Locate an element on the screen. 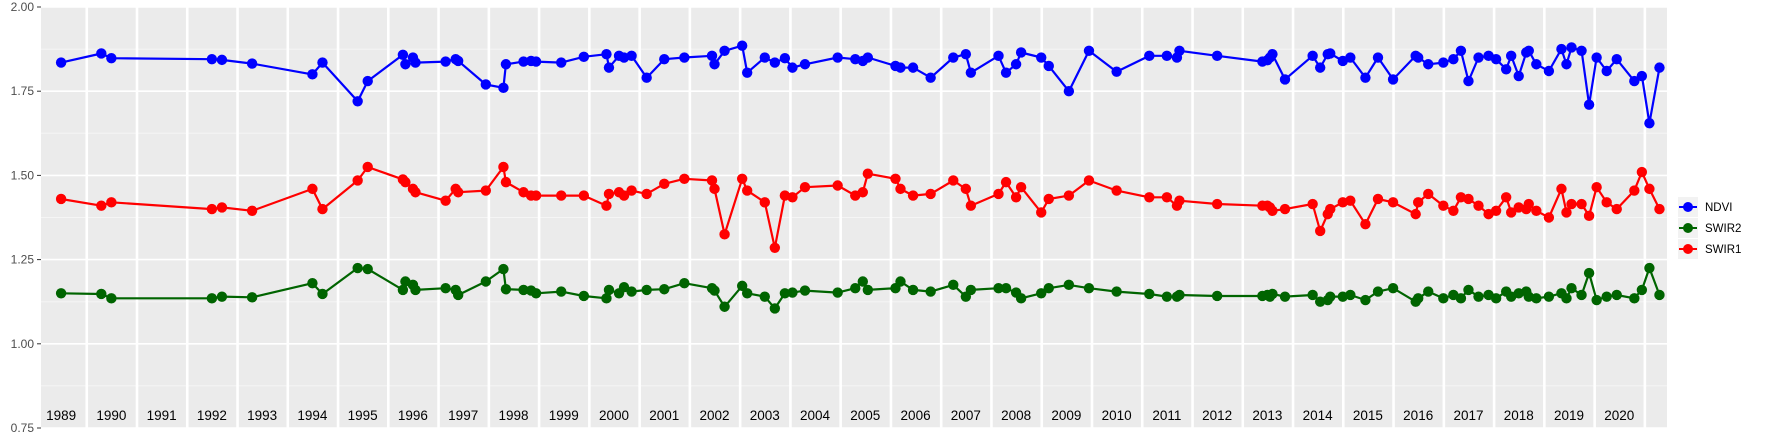  year-label: 2018 is located at coordinates (1519, 415).